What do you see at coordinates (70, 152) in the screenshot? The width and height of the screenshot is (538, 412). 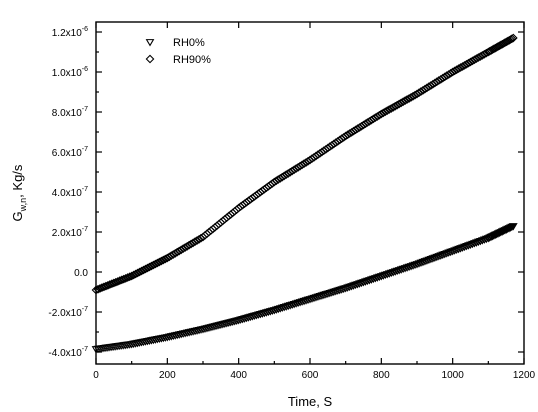 I see `y-tick-label: 6.0x10⁻⁷` at bounding box center [70, 152].